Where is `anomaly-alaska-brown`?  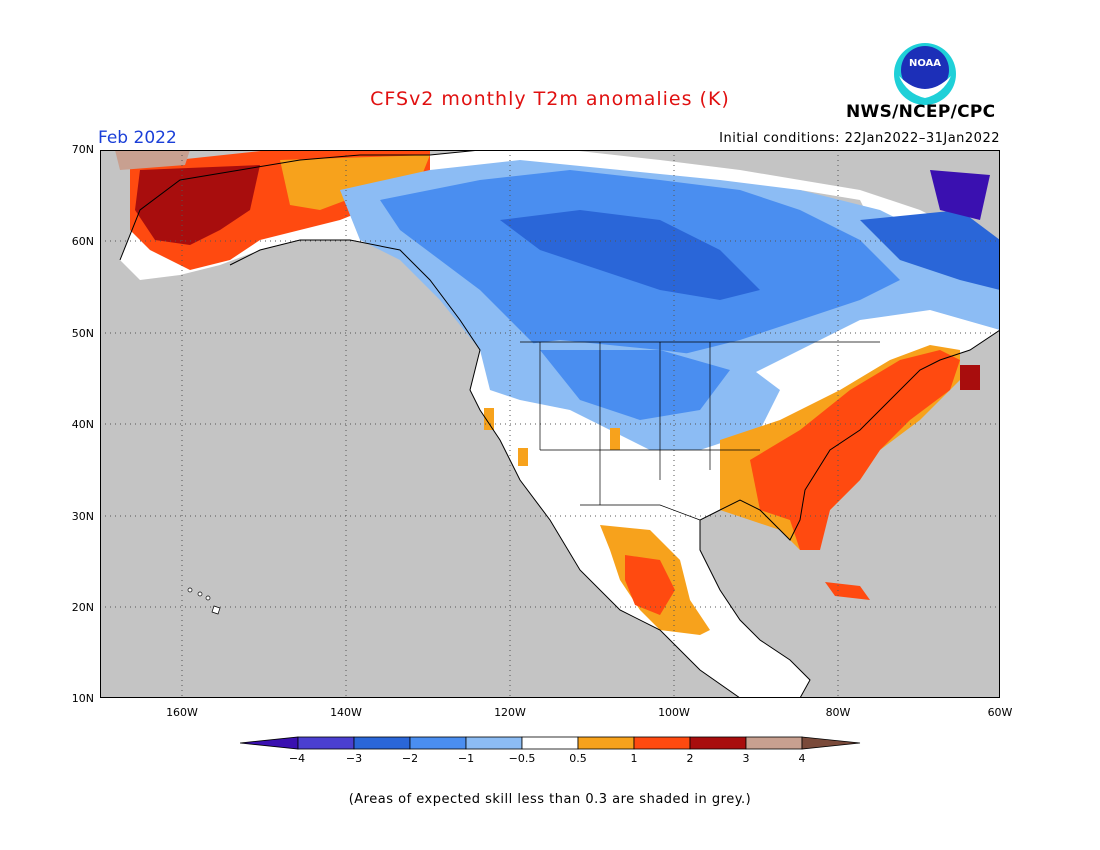 anomaly-alaska-brown is located at coordinates (152, 160).